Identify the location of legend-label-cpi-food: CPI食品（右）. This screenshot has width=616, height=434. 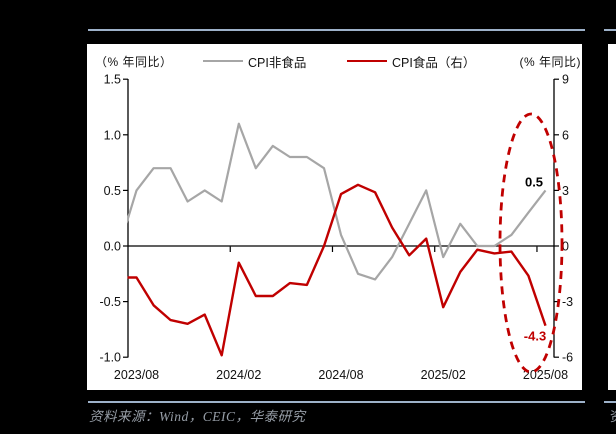
(434, 62).